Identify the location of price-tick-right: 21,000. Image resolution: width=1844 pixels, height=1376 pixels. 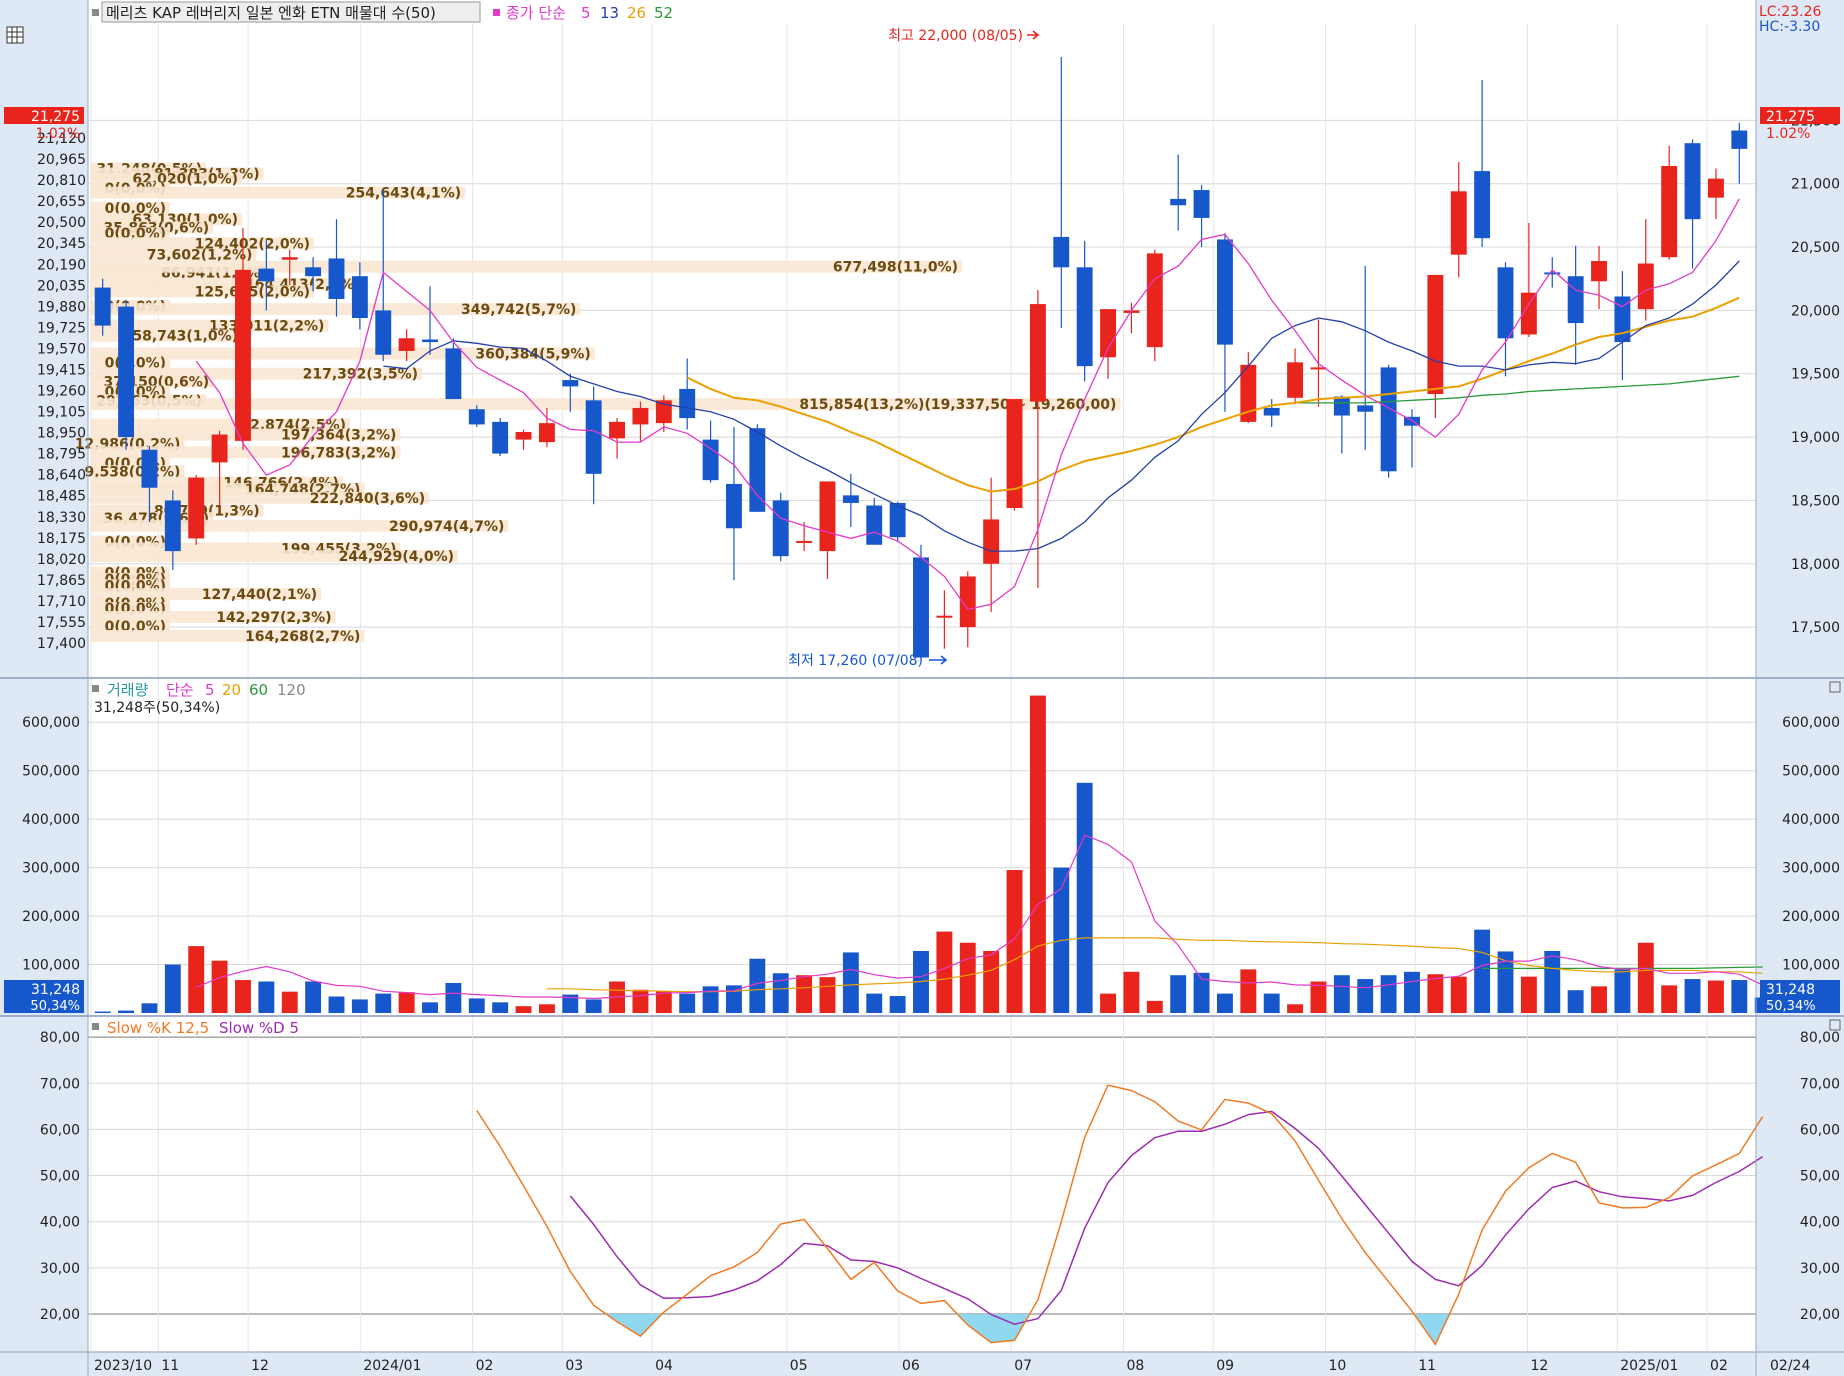
(1815, 185).